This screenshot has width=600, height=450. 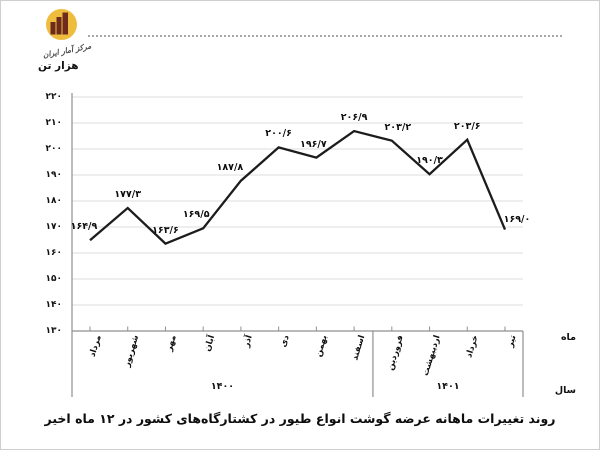 What do you see at coordinates (53, 304) in the screenshot?
I see `y-axis-tick-label: ۱۴۰` at bounding box center [53, 304].